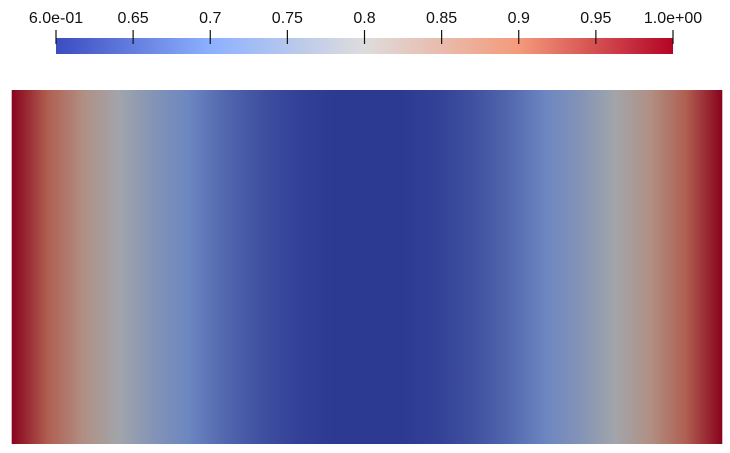  What do you see at coordinates (133, 18) in the screenshot?
I see `colorbar-tick-label: 0.65` at bounding box center [133, 18].